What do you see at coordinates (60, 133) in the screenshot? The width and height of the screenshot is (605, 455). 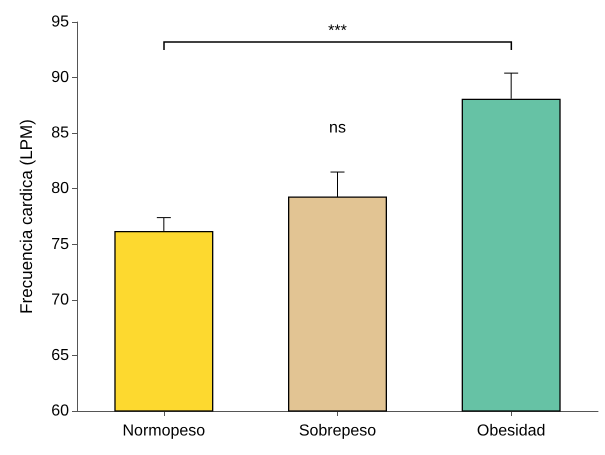 I see `y-tick-label: 85` at bounding box center [60, 133].